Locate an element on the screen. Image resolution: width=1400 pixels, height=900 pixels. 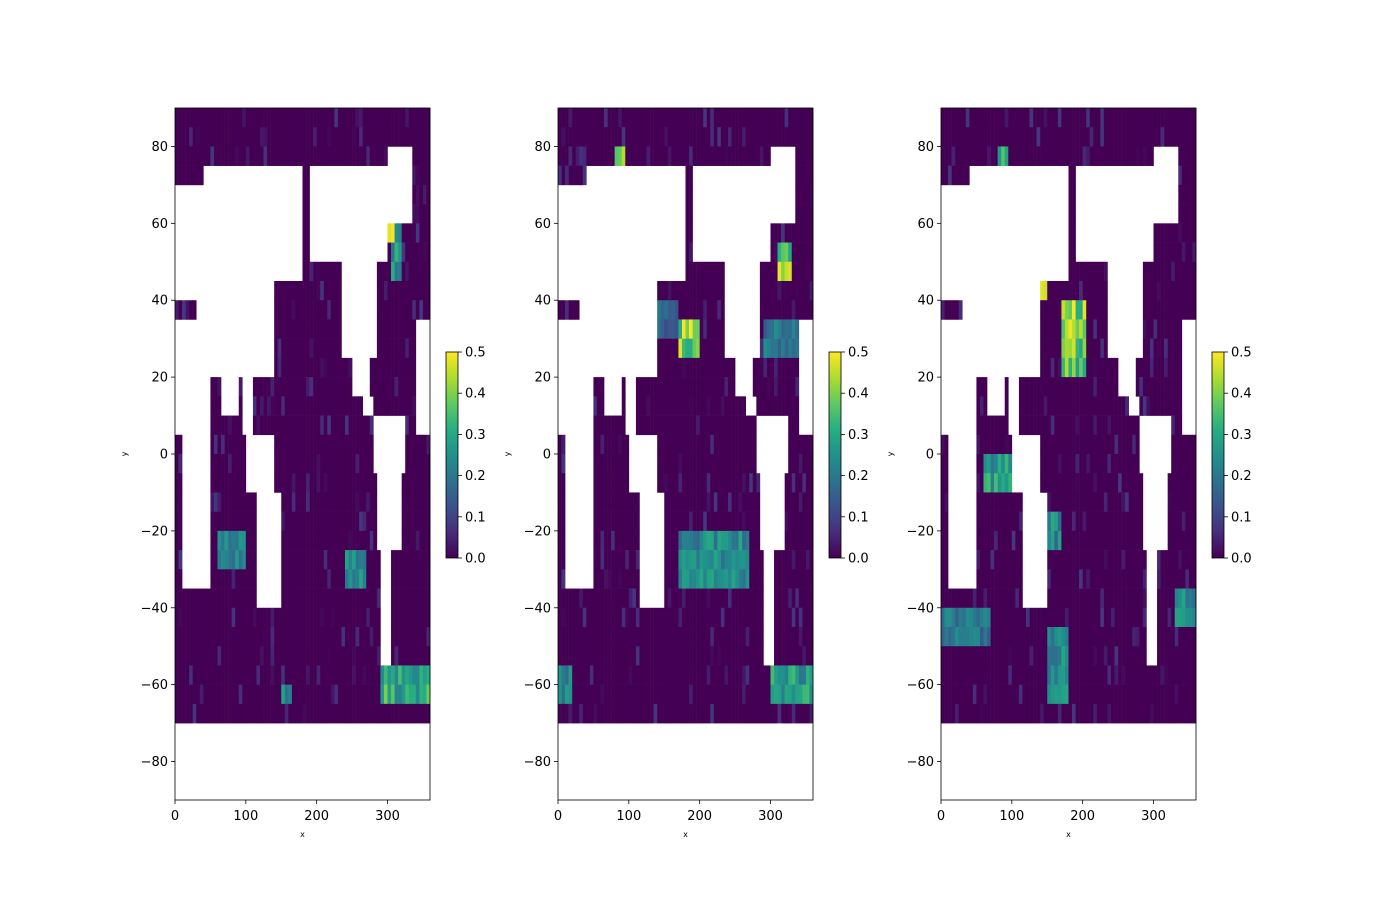
colorbar-gradient is located at coordinates (452, 455).